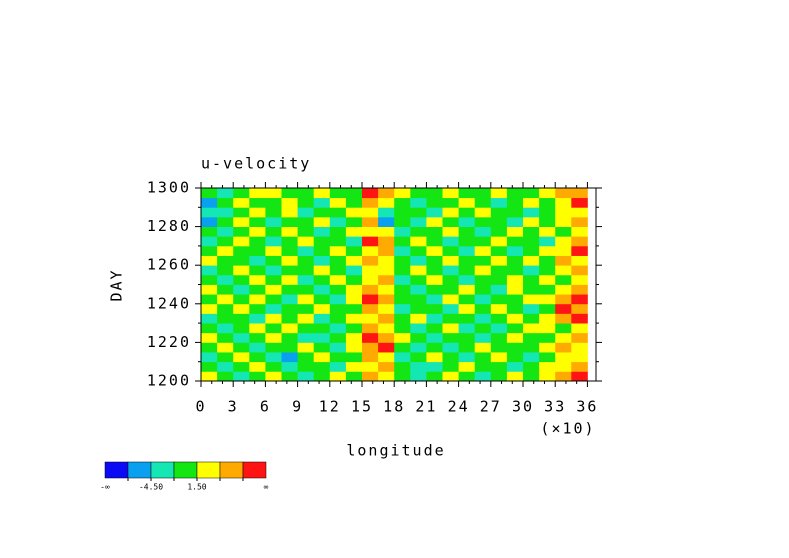 This screenshot has height=558, width=789. I want to click on colorbar-max-label: ∞, so click(266, 487).